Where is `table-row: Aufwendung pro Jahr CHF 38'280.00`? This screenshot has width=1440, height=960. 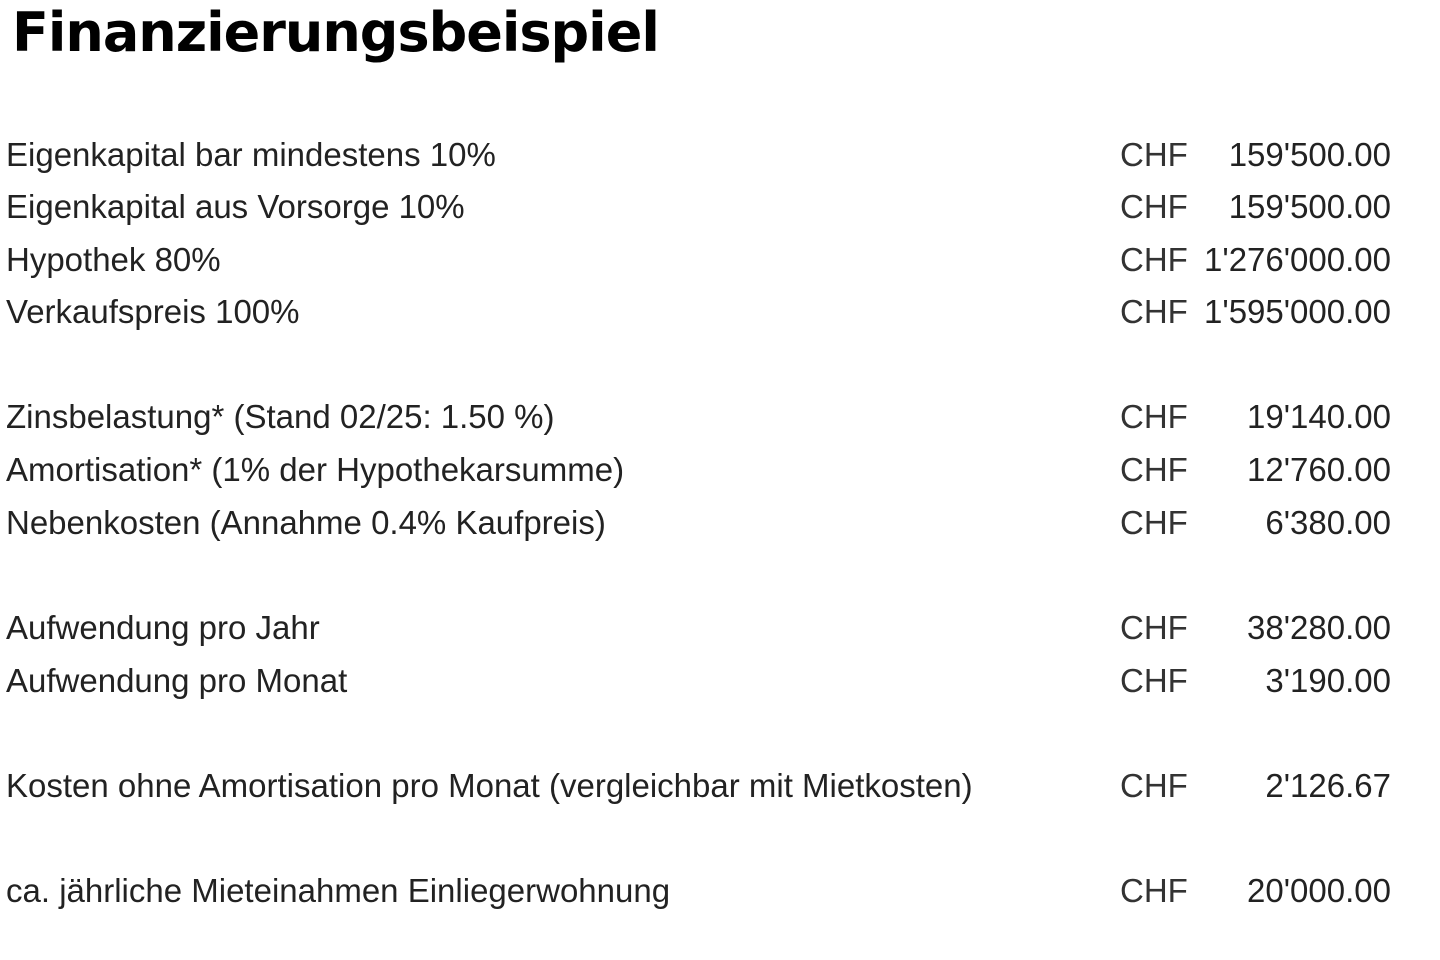 table-row: Aufwendung pro Jahr CHF 38'280.00 is located at coordinates (720, 628).